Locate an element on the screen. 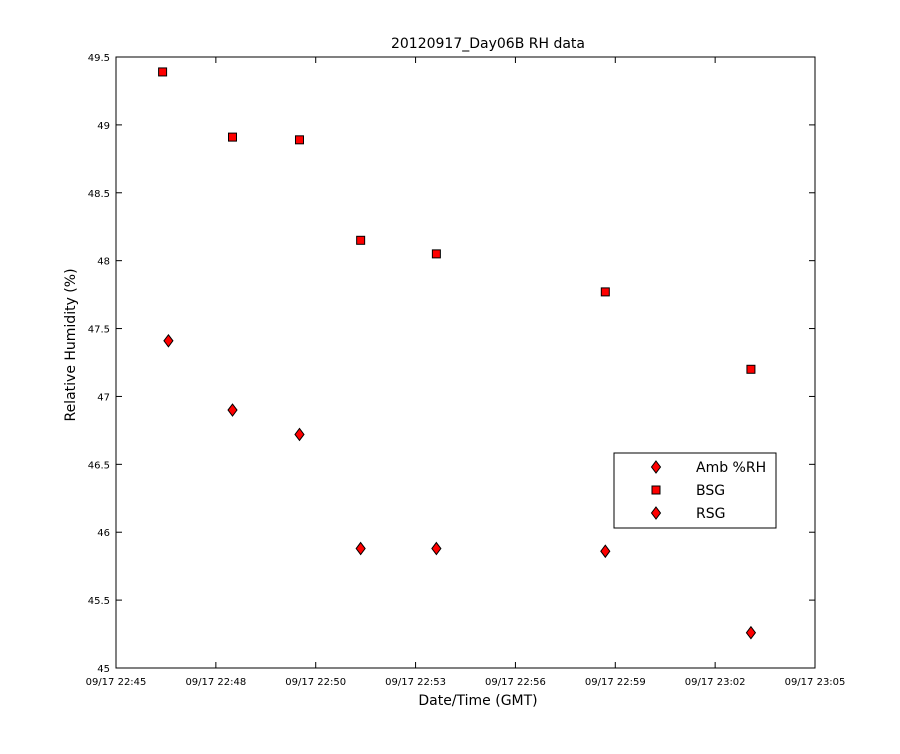 This screenshot has width=900, height=754. x-tick-label: 09/17 22:56 is located at coordinates (515, 682).